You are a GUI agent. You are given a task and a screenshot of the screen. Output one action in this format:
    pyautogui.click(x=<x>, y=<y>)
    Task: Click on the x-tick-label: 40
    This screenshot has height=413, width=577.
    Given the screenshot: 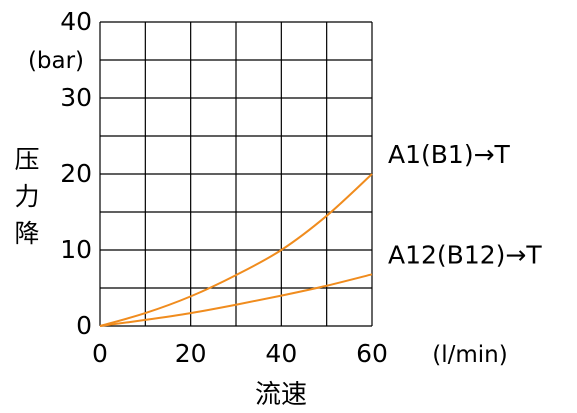 What is the action you would take?
    pyautogui.click(x=281, y=353)
    